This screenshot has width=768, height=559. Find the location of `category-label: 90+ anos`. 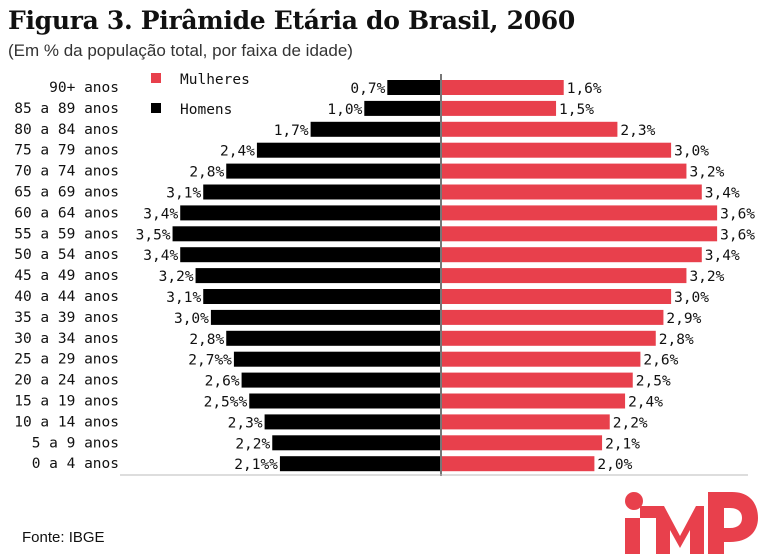

category-label: 90+ anos is located at coordinates (84, 88).